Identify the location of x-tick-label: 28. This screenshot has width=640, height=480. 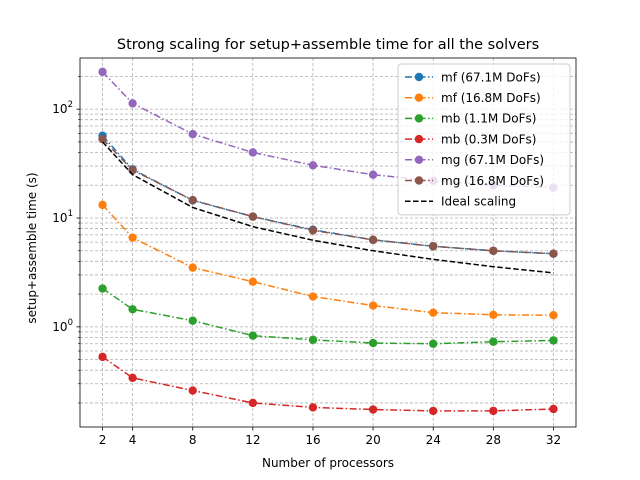
(493, 440).